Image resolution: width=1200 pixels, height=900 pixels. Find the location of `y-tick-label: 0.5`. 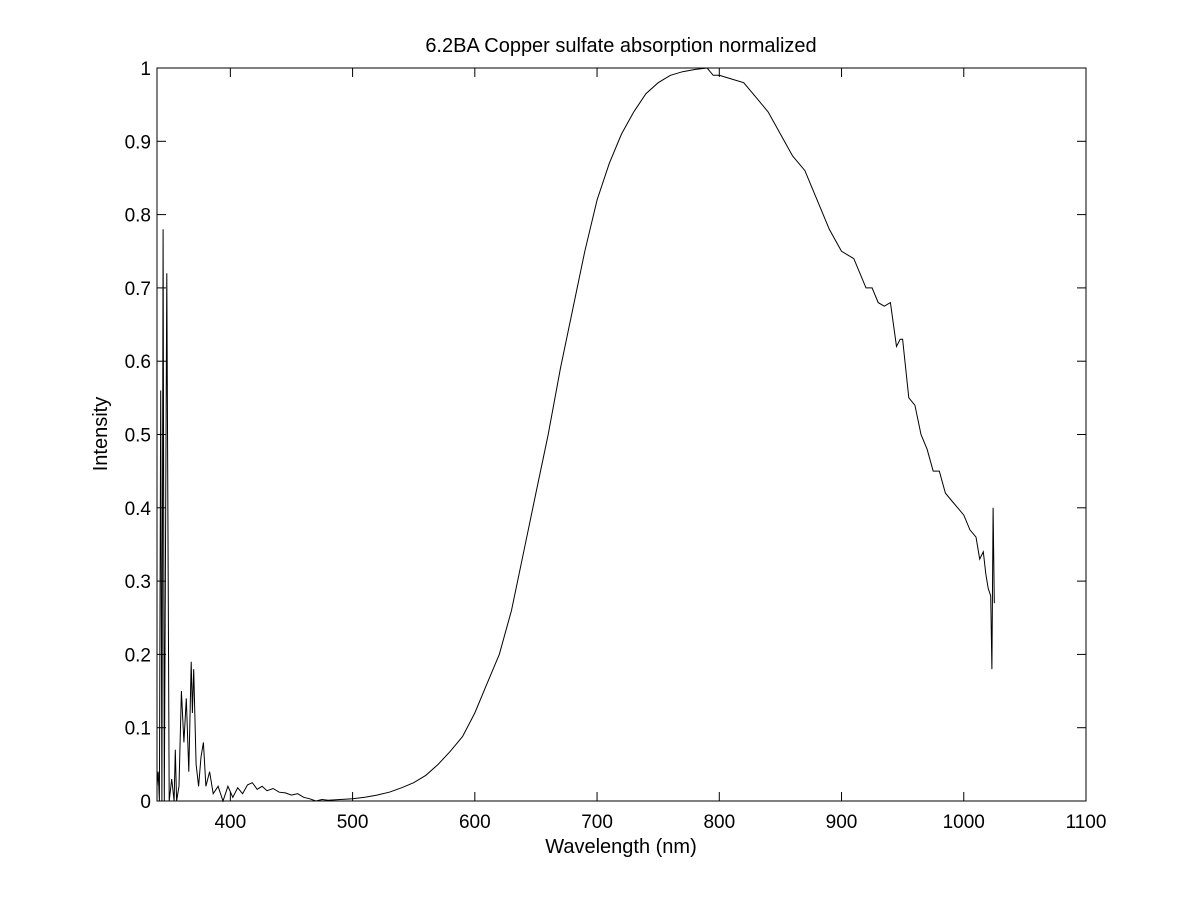

y-tick-label: 0.5 is located at coordinates (138, 436).